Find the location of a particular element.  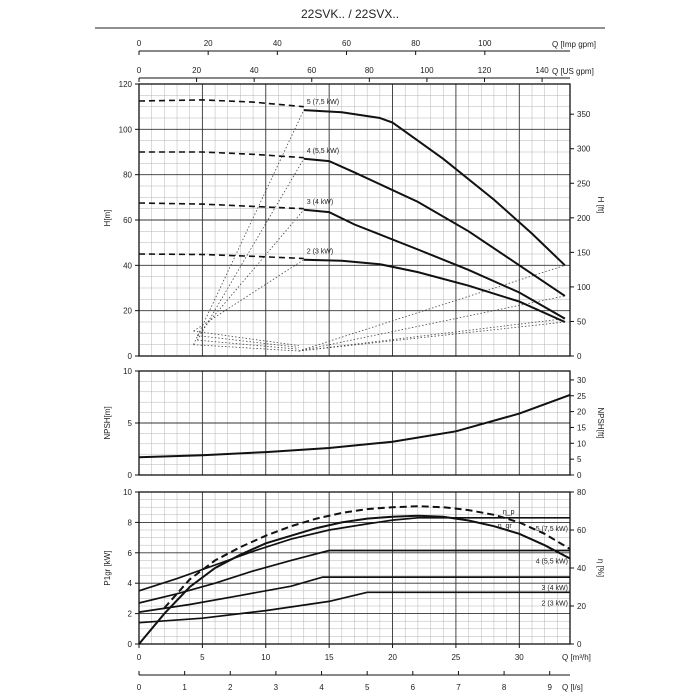

us-gpm-tick-label: 140 is located at coordinates (542, 70).